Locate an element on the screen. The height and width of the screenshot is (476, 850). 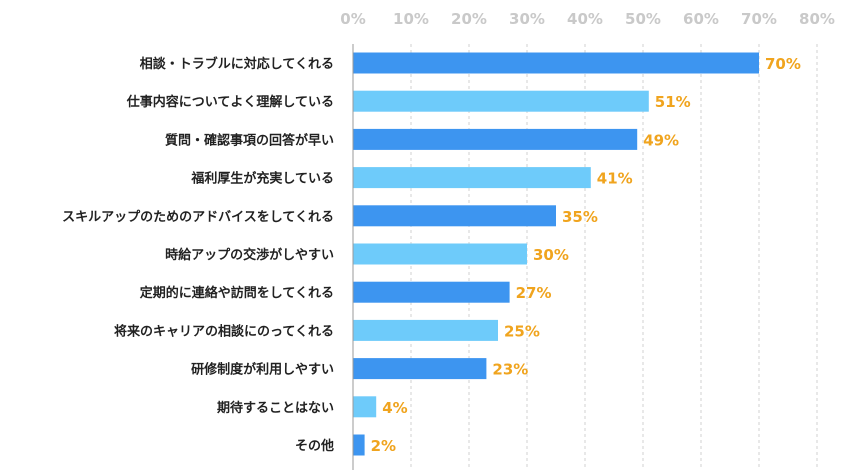
x-tick-label: 20% is located at coordinates (469, 19).